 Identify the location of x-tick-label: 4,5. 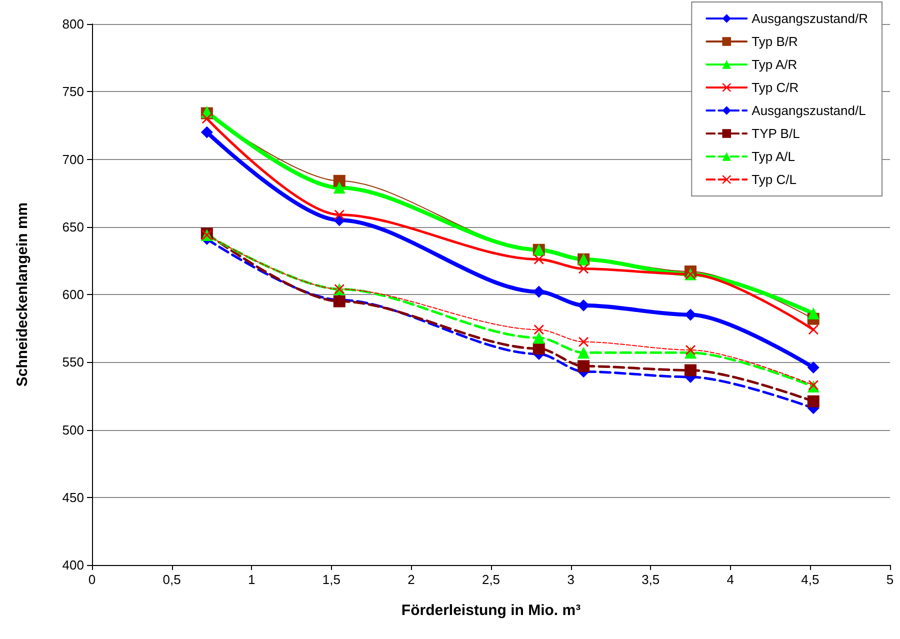
(810, 579).